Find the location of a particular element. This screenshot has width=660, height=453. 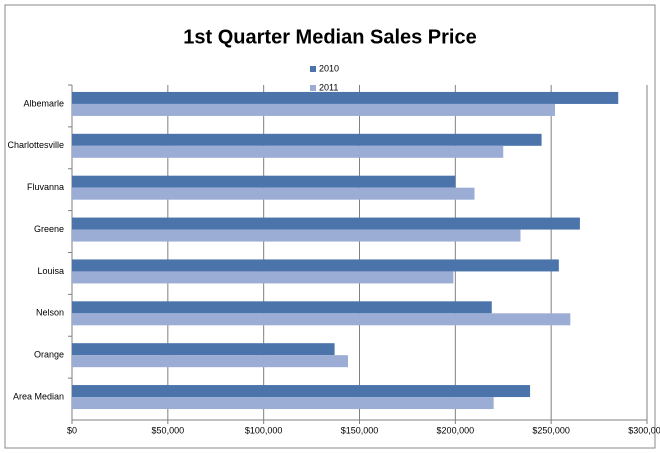

y-tick-label: Albemarle is located at coordinates (43, 103).